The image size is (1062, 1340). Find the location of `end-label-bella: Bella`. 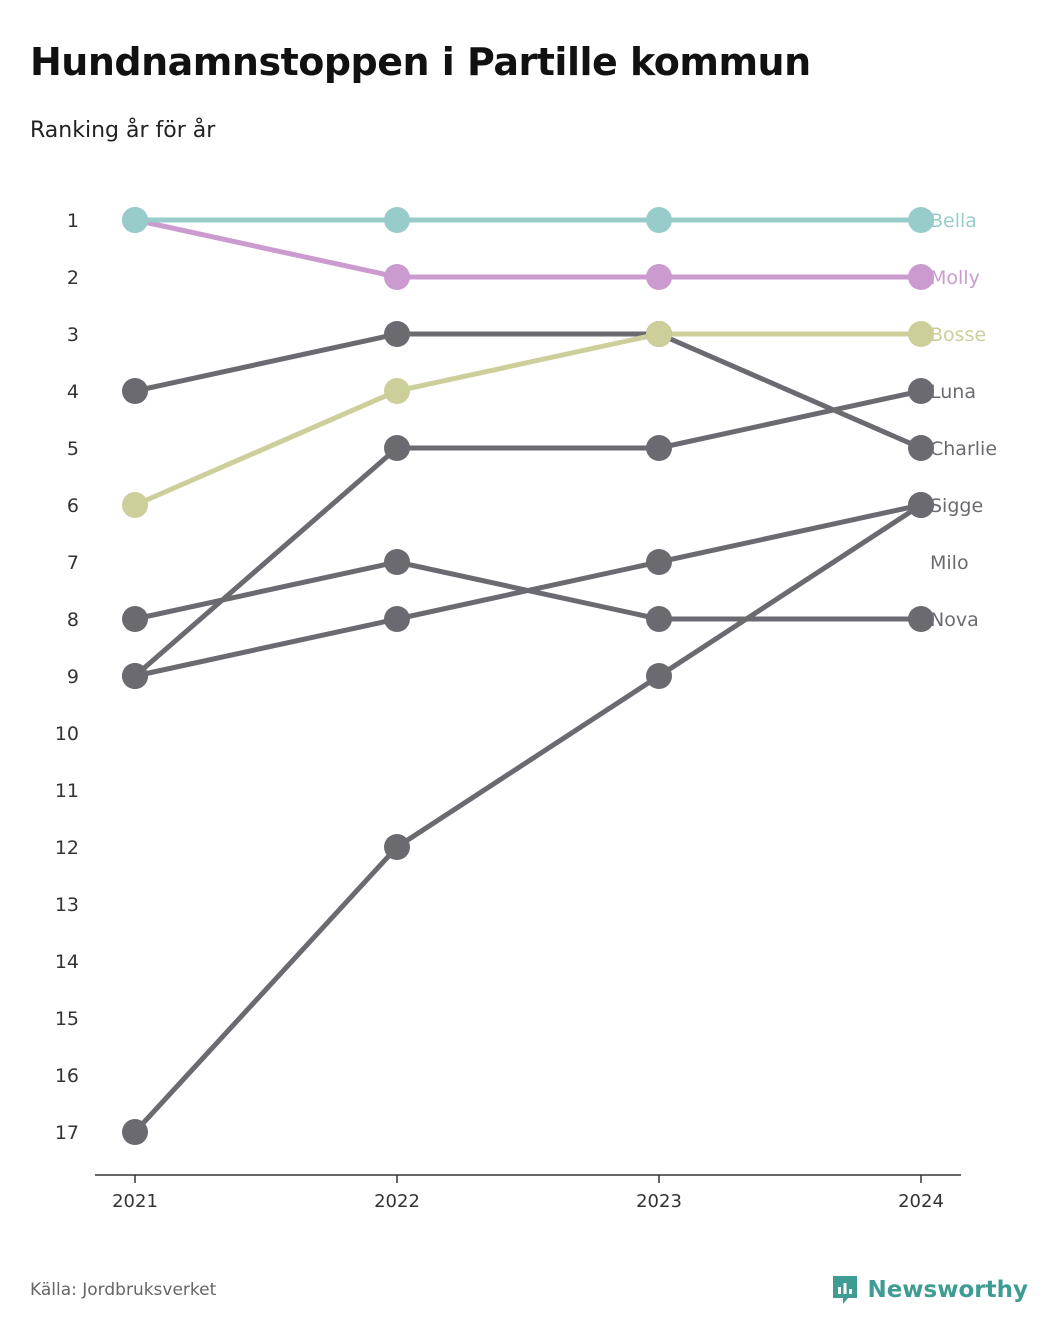

end-label-bella: Bella is located at coordinates (953, 221).